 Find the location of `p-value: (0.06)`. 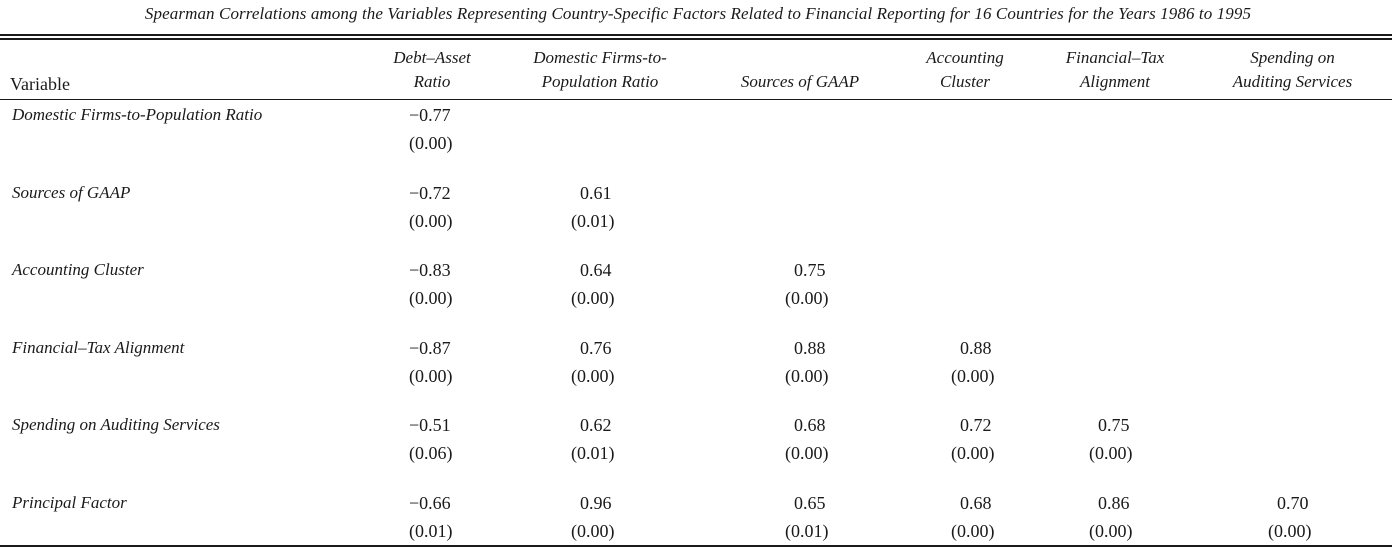

p-value: (0.06) is located at coordinates (431, 453).